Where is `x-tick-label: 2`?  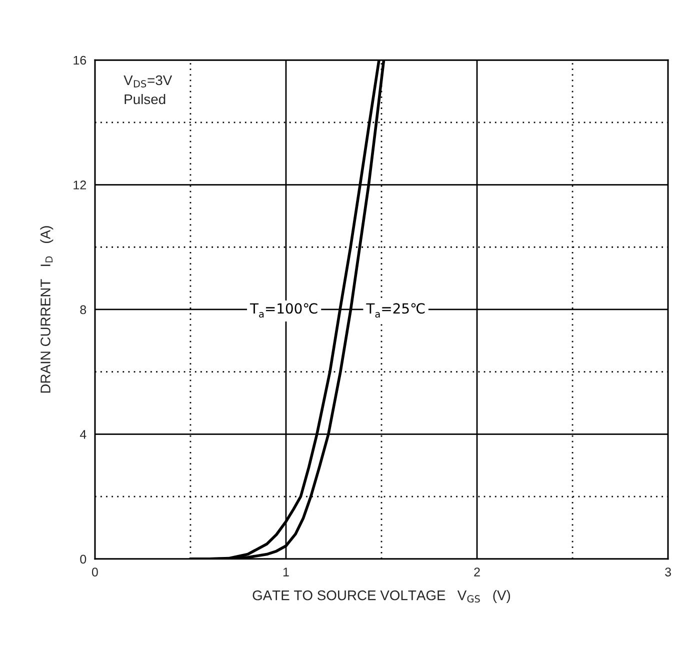
x-tick-label: 2 is located at coordinates (477, 572).